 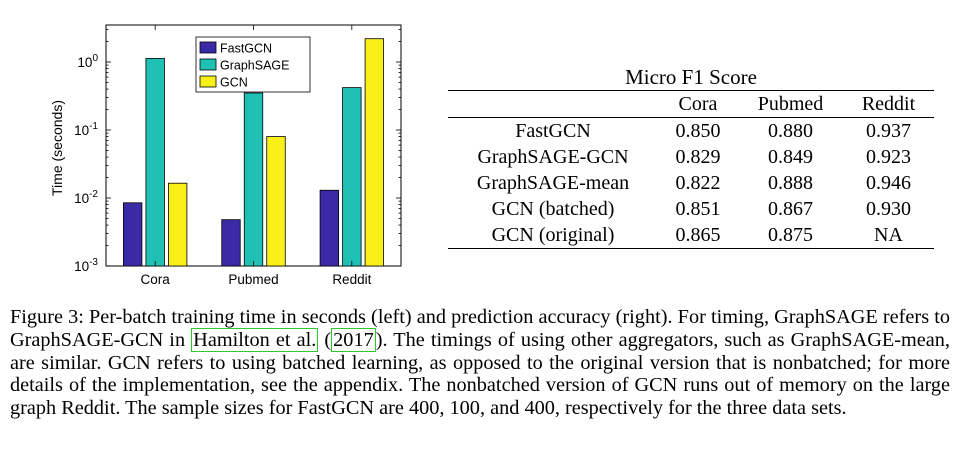 What do you see at coordinates (553, 131) in the screenshot?
I see `table-cell-method: FastGCN` at bounding box center [553, 131].